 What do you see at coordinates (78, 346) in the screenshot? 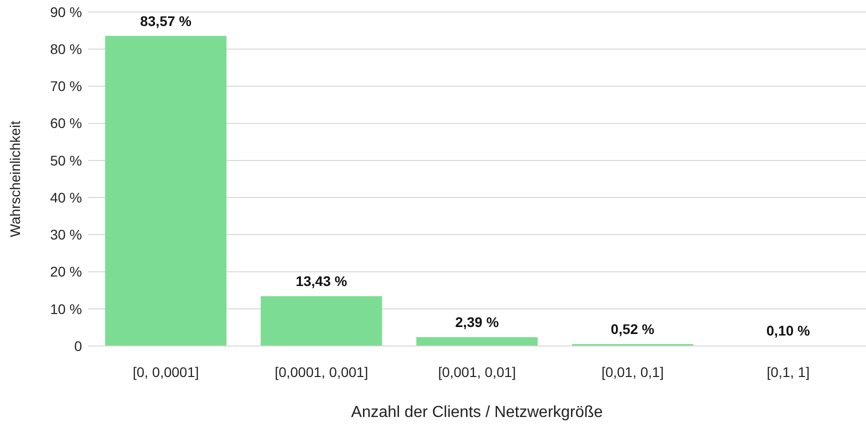
I see `y-tick-label: 0` at bounding box center [78, 346].